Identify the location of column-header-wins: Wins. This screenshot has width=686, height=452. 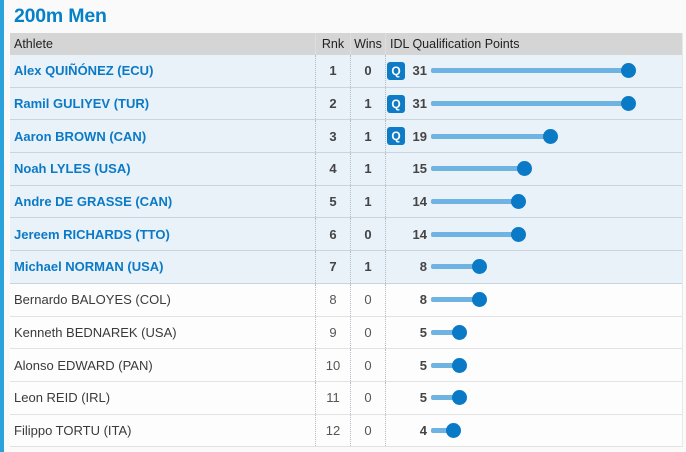
(367, 44).